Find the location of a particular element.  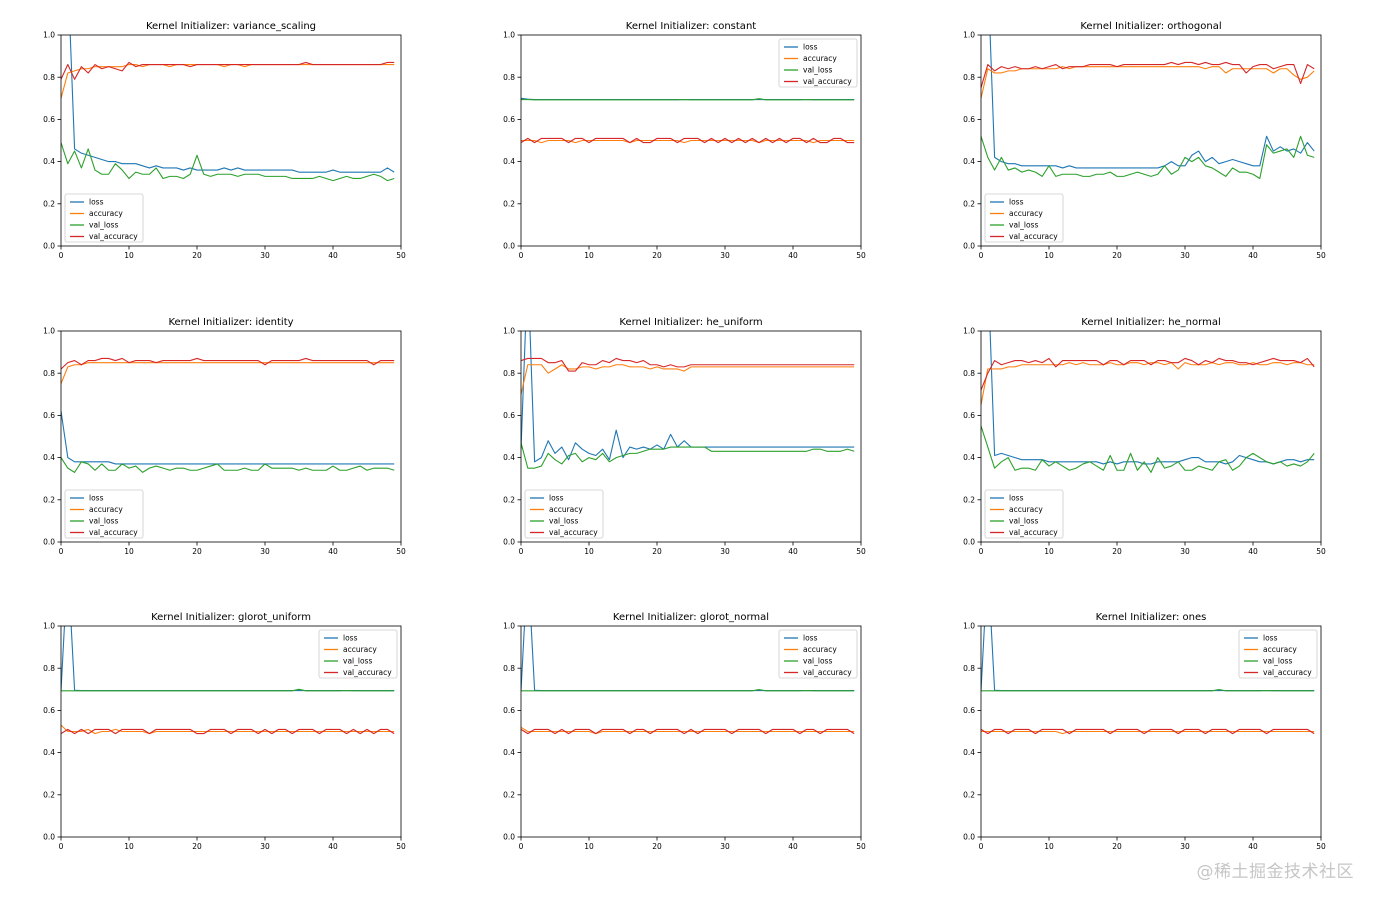

chart-title: Kernel Initializer: identity is located at coordinates (230, 322).